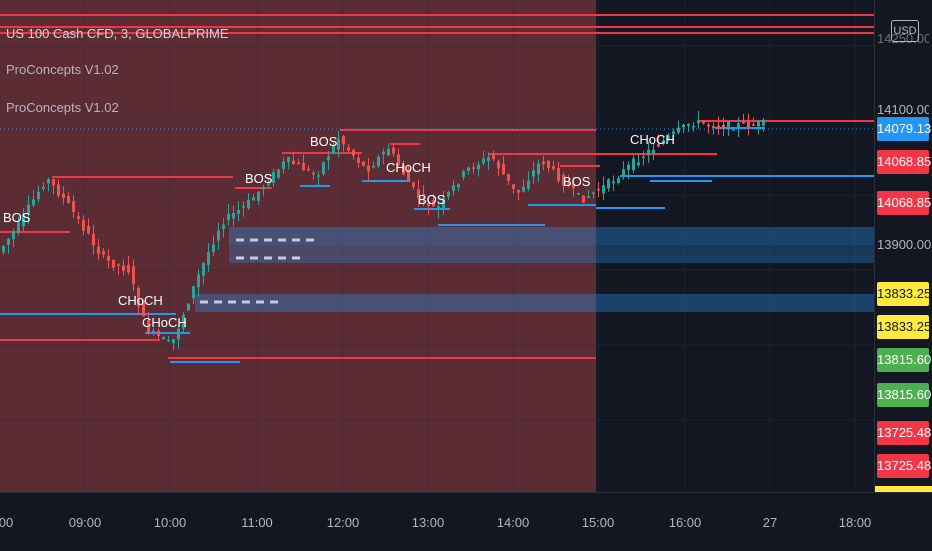  Describe the element at coordinates (408, 167) in the screenshot. I see `structure-label: CHoCH` at that location.